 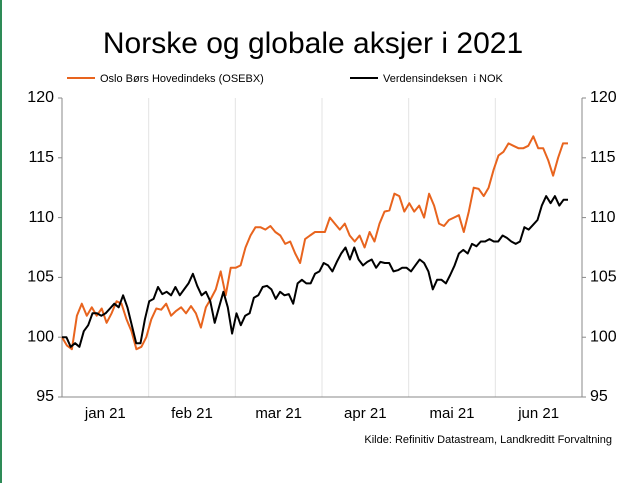 I want to click on y-tick-label: 115, so click(x=41, y=157).